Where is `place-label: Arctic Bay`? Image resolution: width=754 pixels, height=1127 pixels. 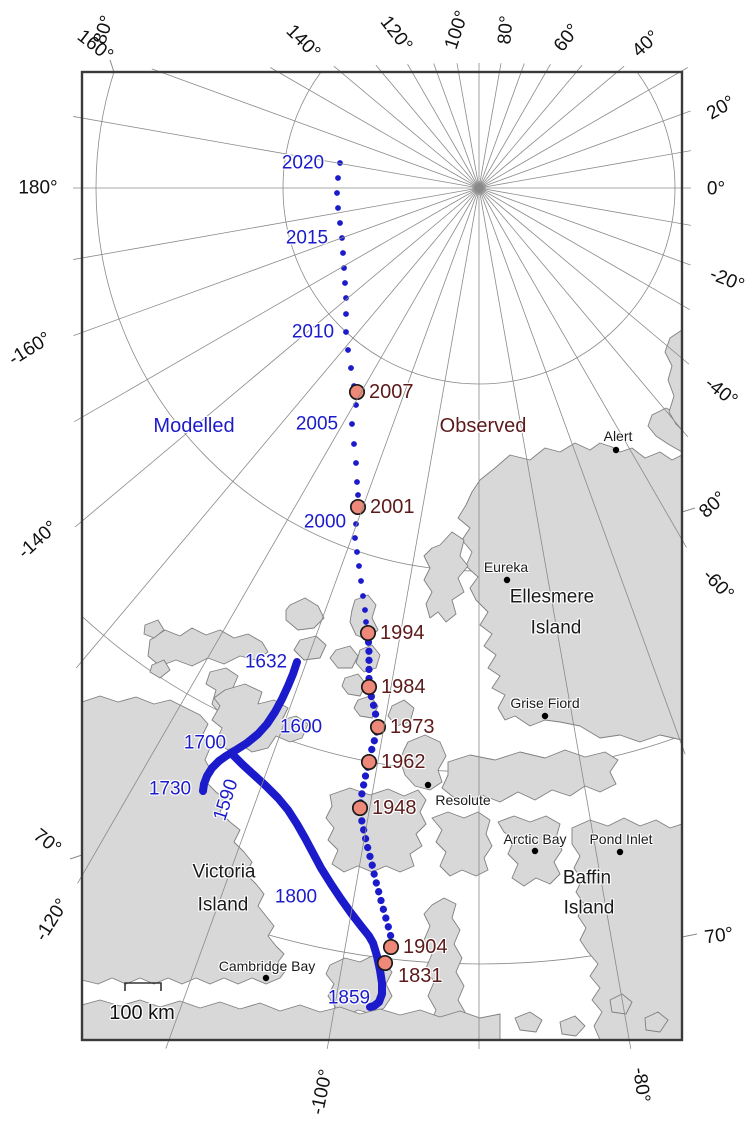
place-label: Arctic Bay is located at coordinates (535, 839).